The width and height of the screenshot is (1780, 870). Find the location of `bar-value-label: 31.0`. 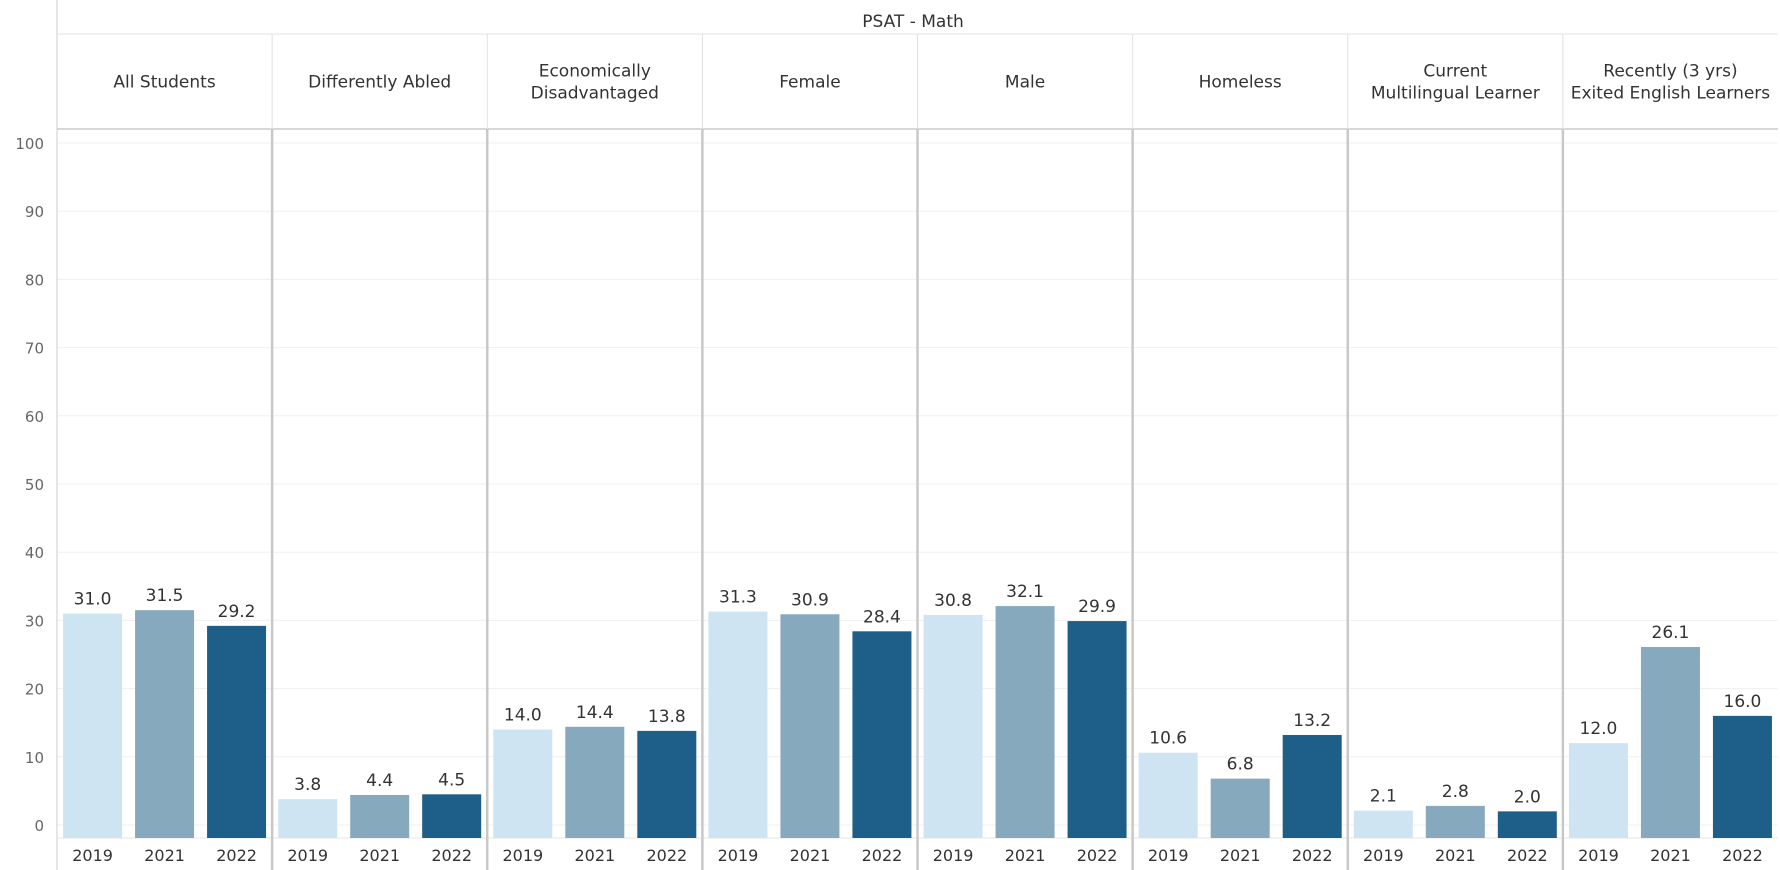

bar-value-label: 31.0 is located at coordinates (93, 600).